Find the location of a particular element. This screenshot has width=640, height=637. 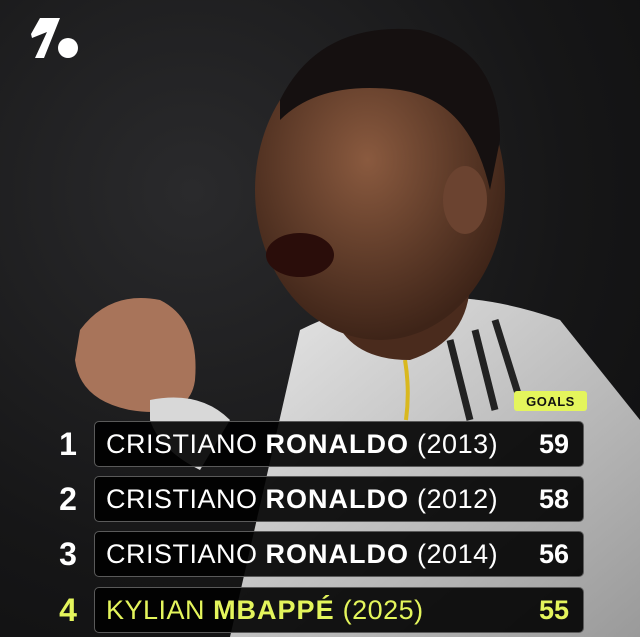

player-name: CRISTIANO RONALDO (2012) is located at coordinates (302, 499).